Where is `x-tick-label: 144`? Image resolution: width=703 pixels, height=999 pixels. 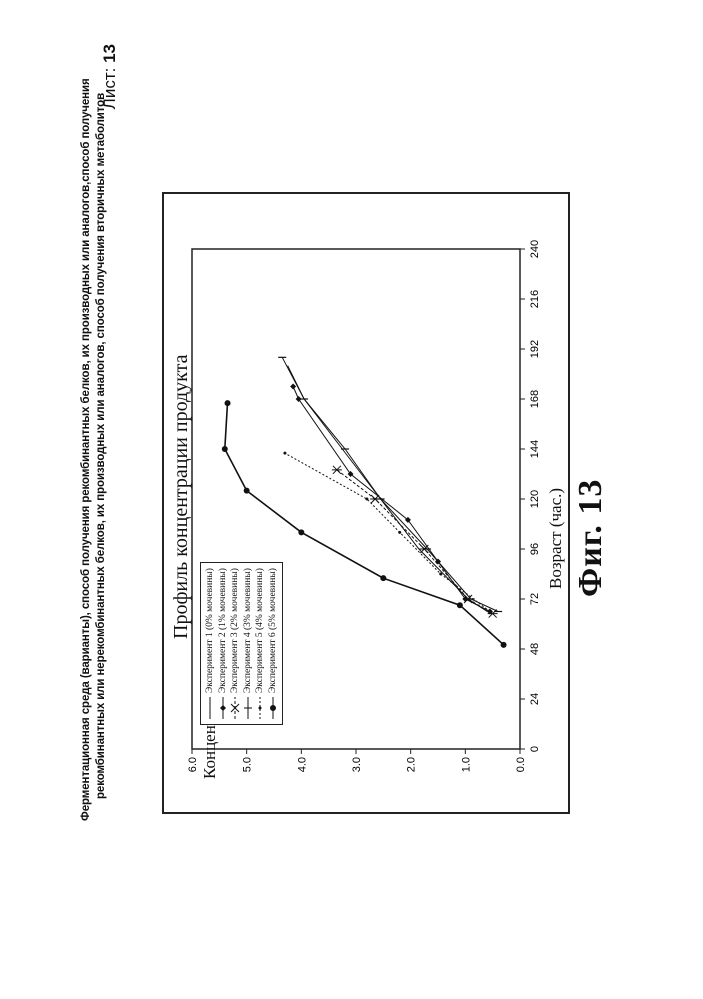
x-tick-label: 144 is located at coordinates (535, 449).